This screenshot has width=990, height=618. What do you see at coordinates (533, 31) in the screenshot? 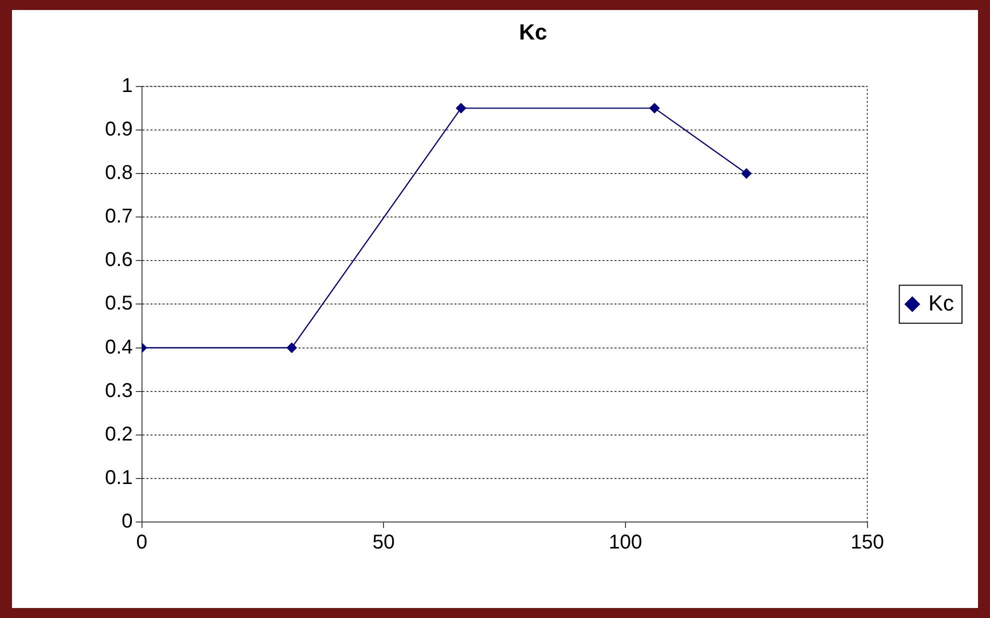
I see `chart-title: Kc` at bounding box center [533, 31].